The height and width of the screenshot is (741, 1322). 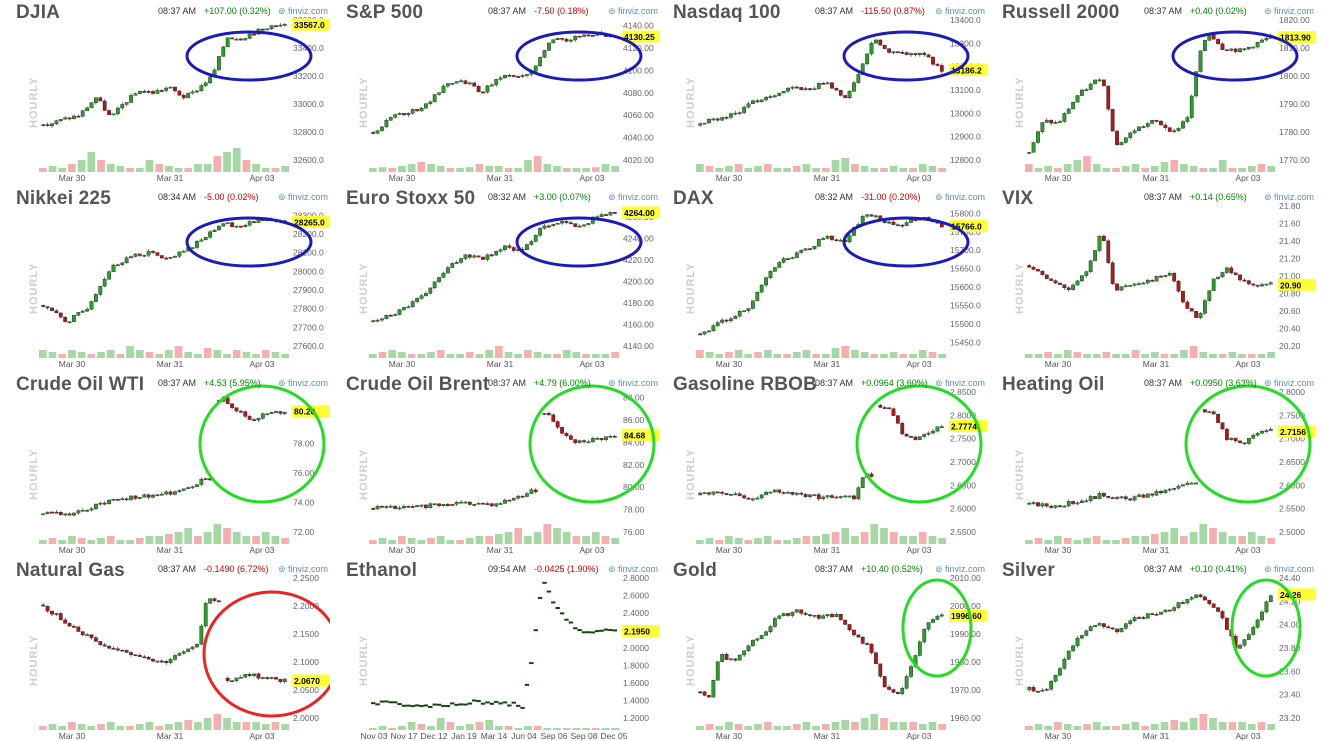 I want to click on hourly-label: HOURLY, so click(x=364, y=102).